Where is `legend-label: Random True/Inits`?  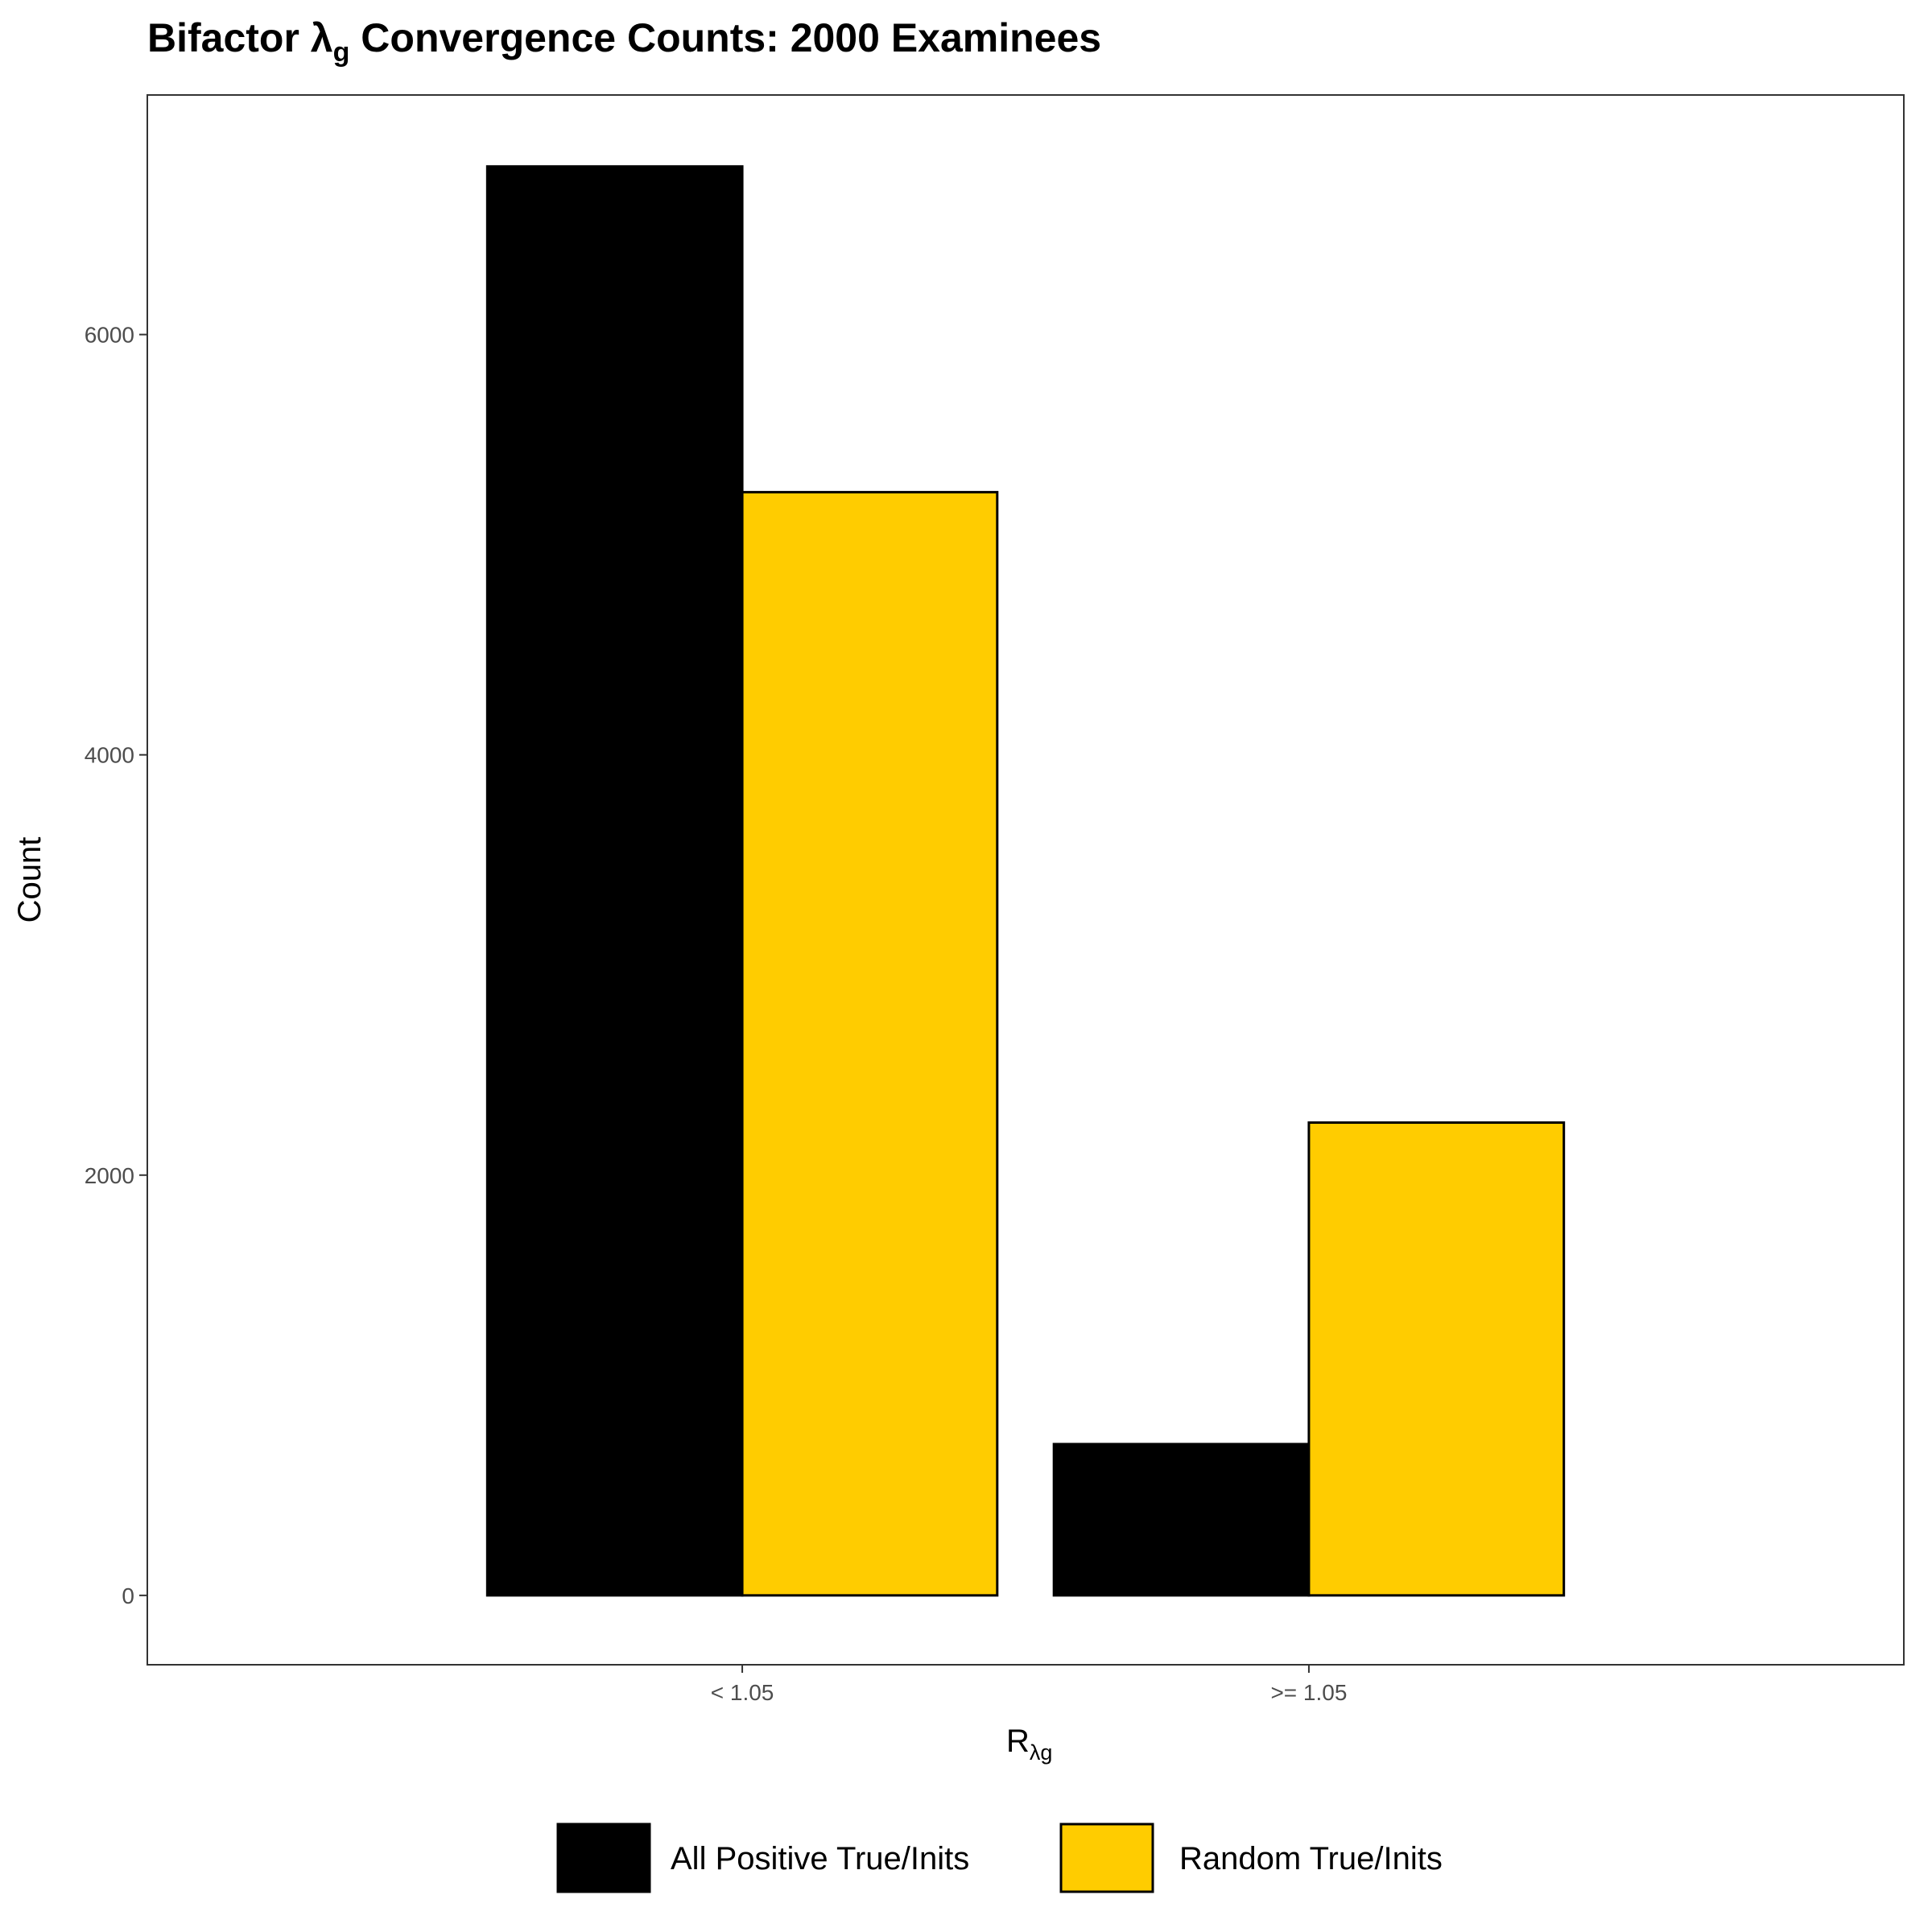 legend-label: Random True/Inits is located at coordinates (1311, 1858).